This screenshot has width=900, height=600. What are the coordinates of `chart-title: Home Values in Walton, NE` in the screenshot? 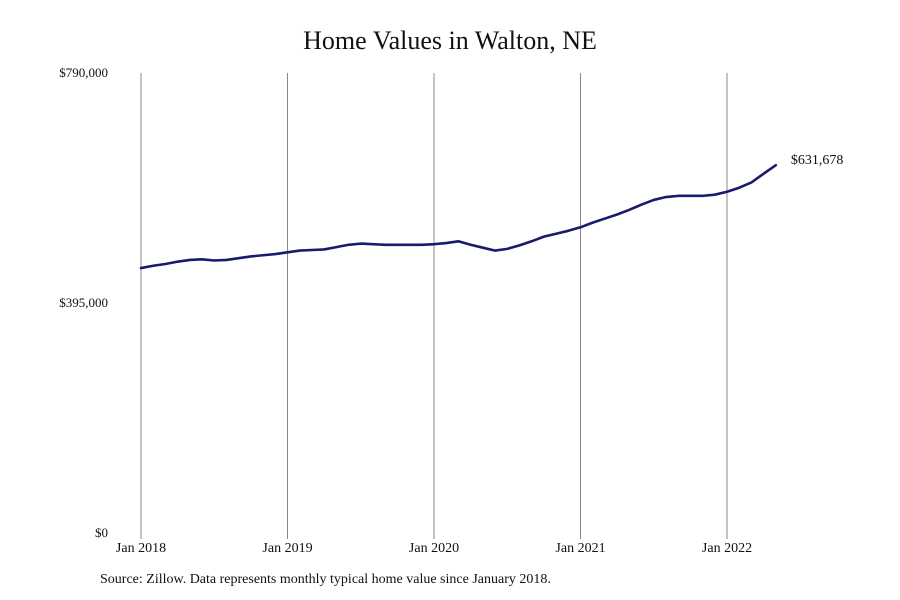 It's located at (450, 40).